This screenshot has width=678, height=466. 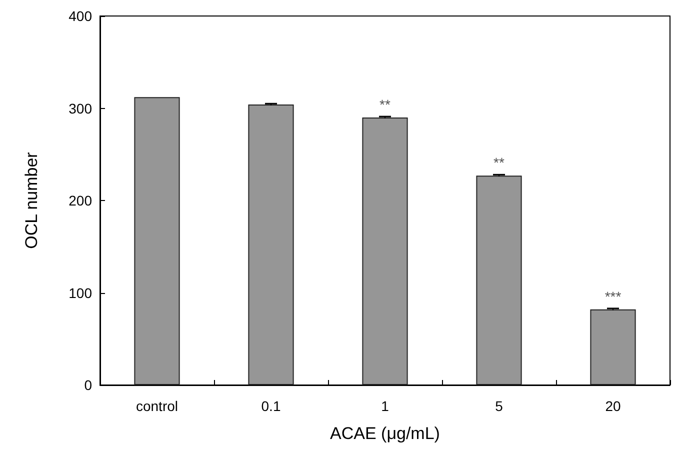 I want to click on x-tick-label: 20, so click(x=613, y=406).